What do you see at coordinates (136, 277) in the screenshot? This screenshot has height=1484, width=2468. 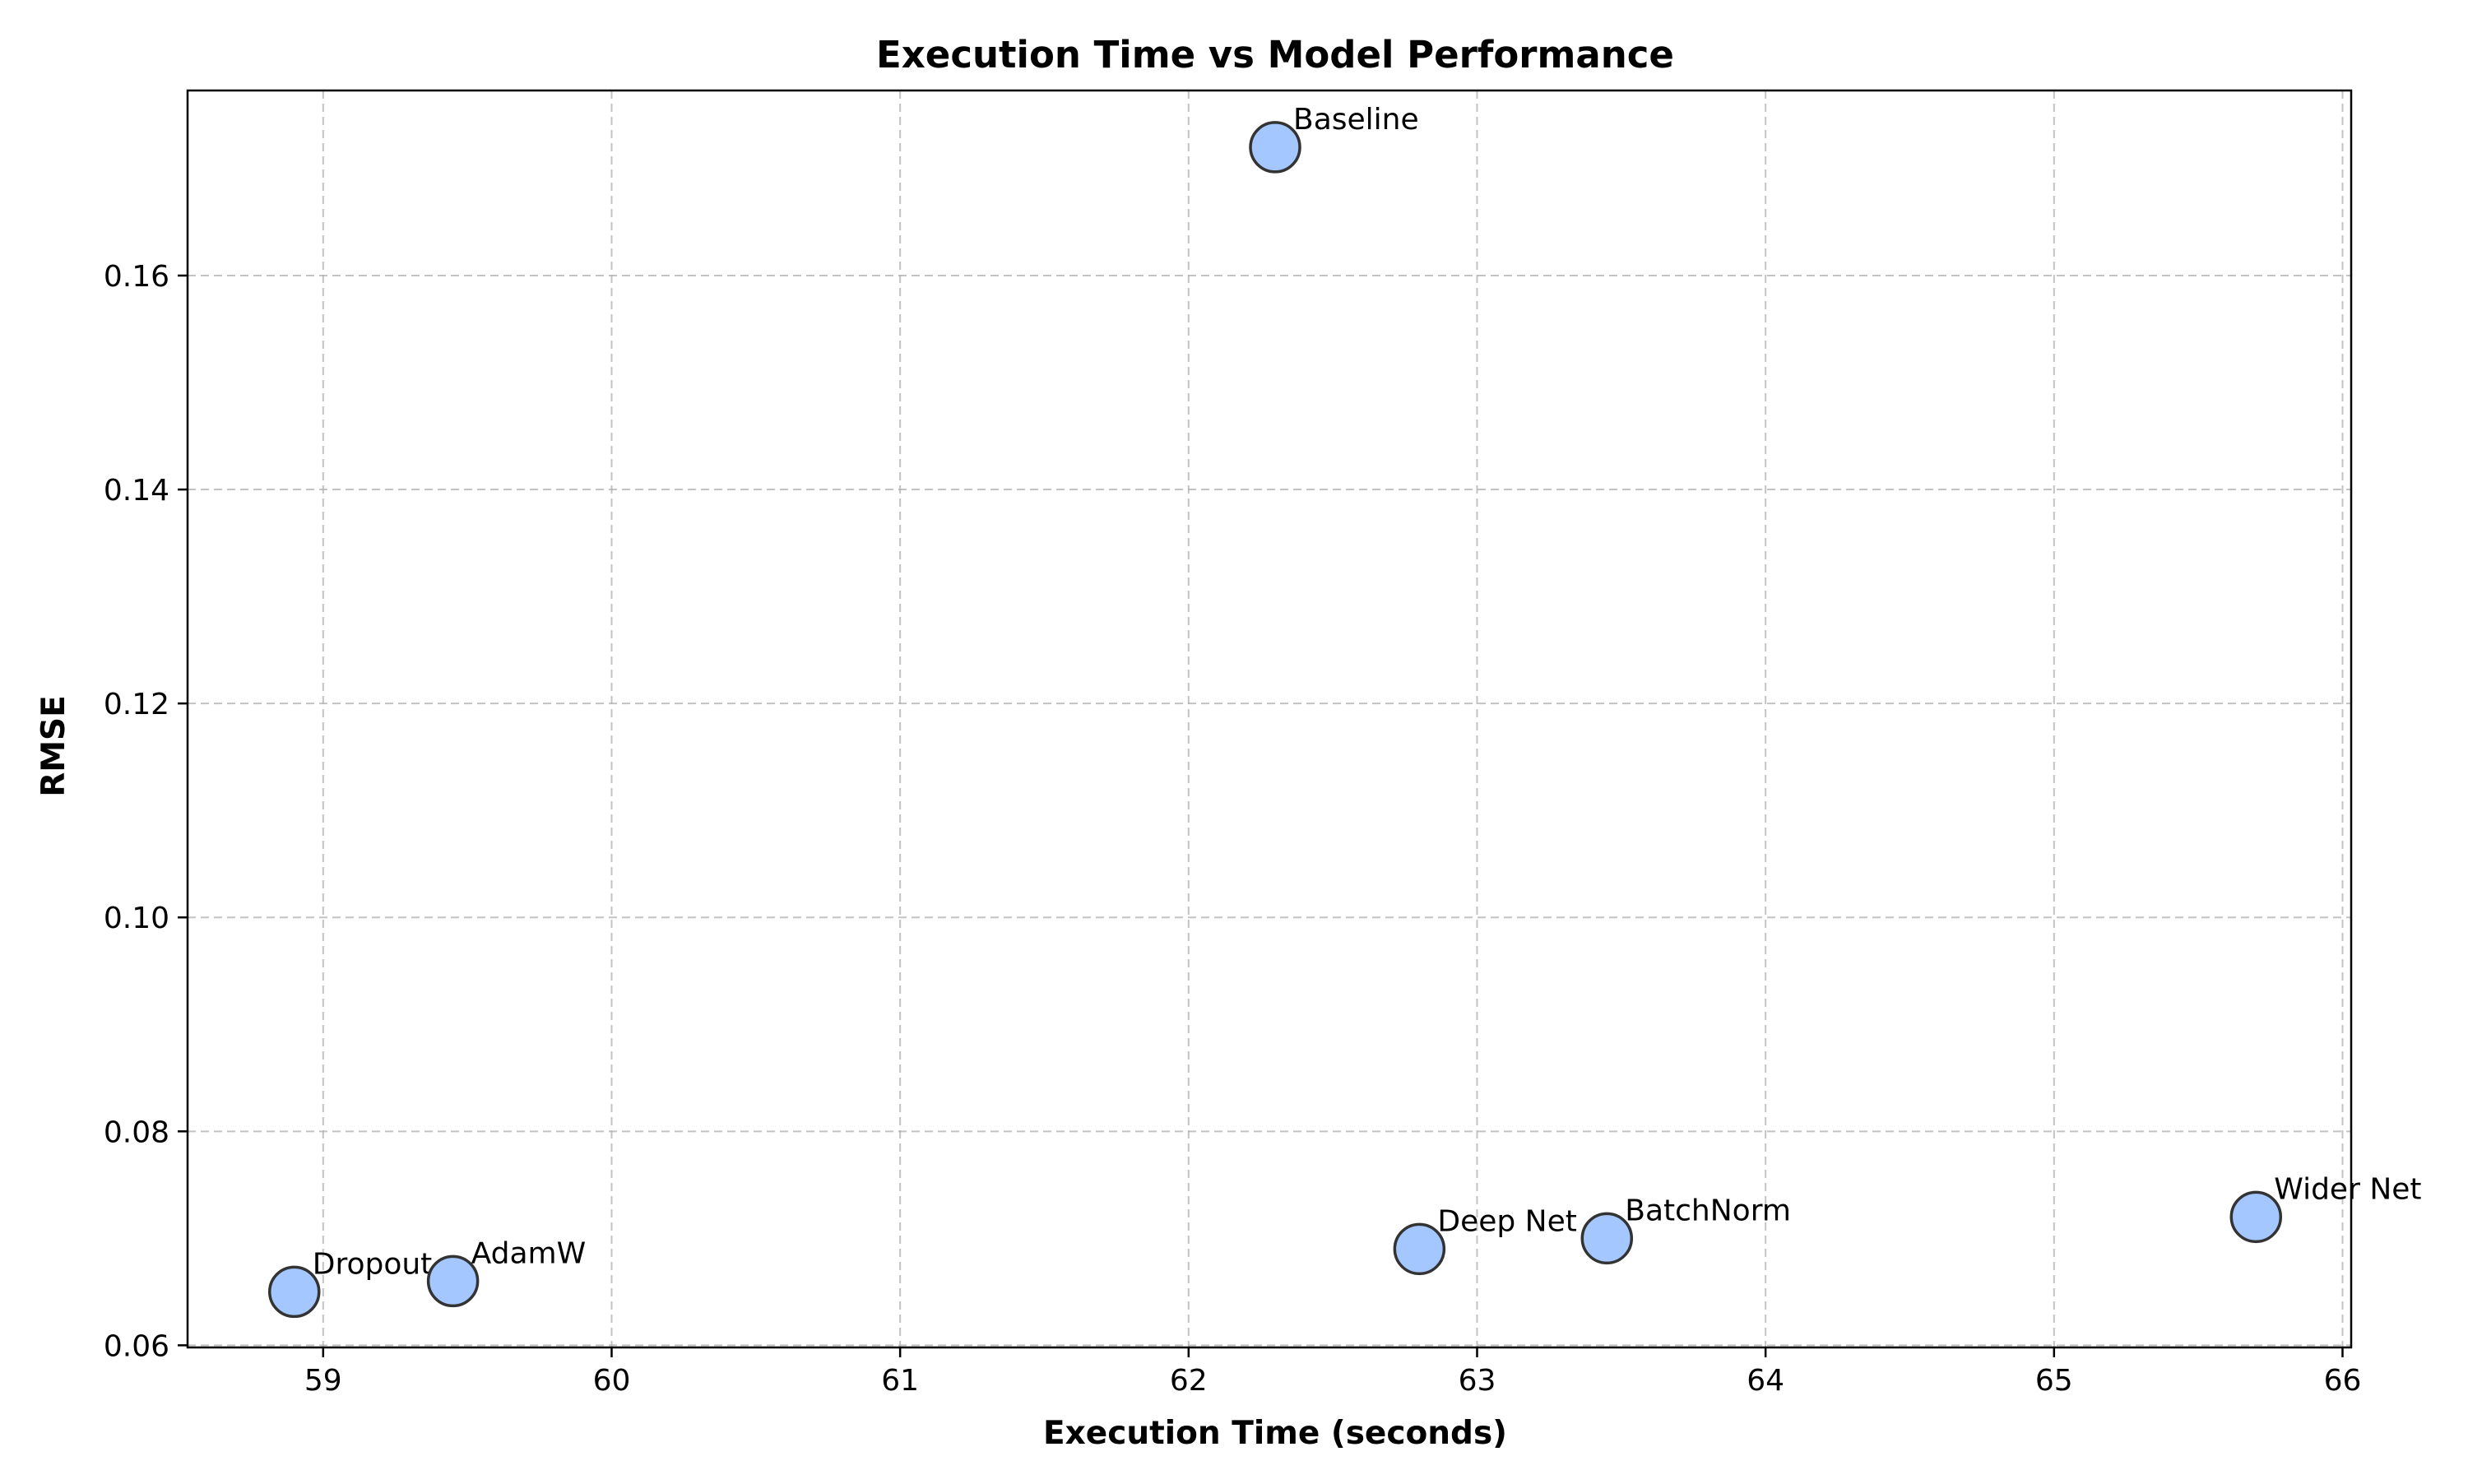 I see `y-tick-label: 0.16` at bounding box center [136, 277].